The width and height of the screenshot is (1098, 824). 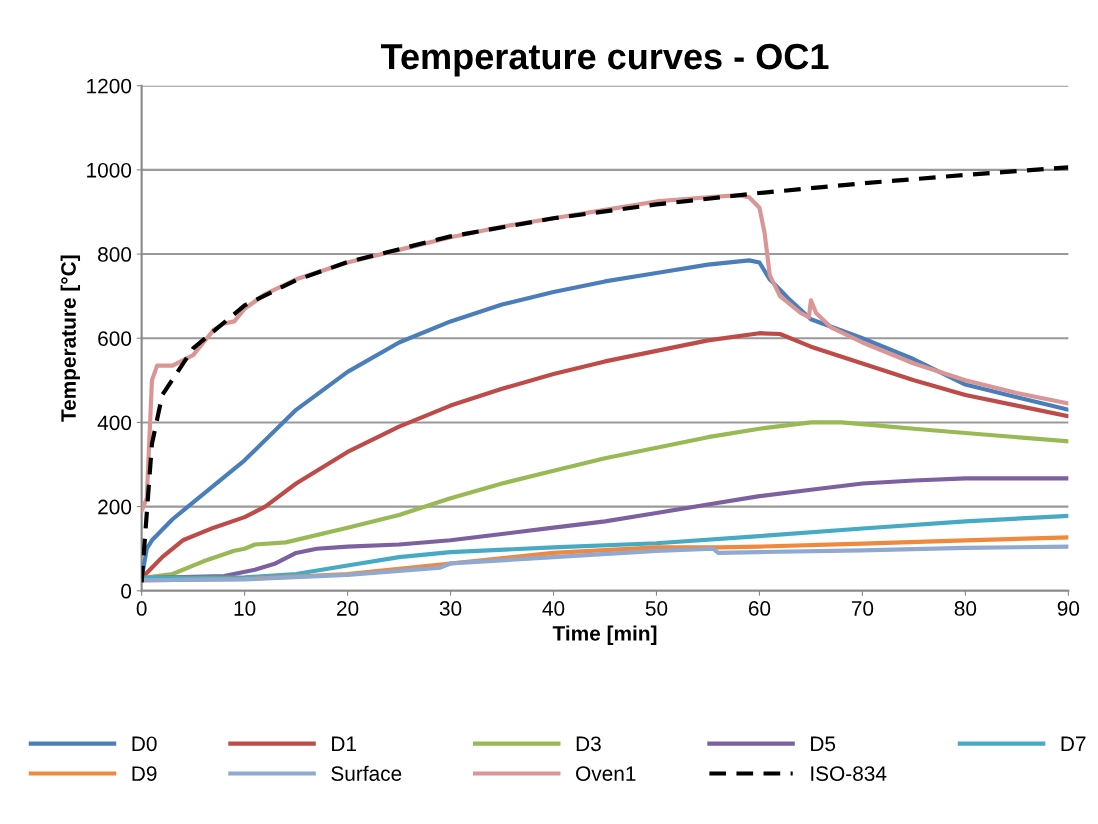 I want to click on y-tick-label: 400, so click(x=114, y=423).